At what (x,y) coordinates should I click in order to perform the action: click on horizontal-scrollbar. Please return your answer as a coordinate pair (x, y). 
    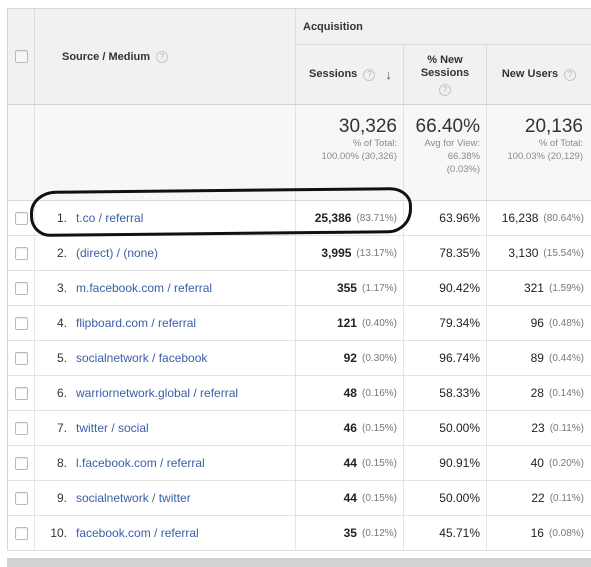
    Looking at the image, I should click on (299, 562).